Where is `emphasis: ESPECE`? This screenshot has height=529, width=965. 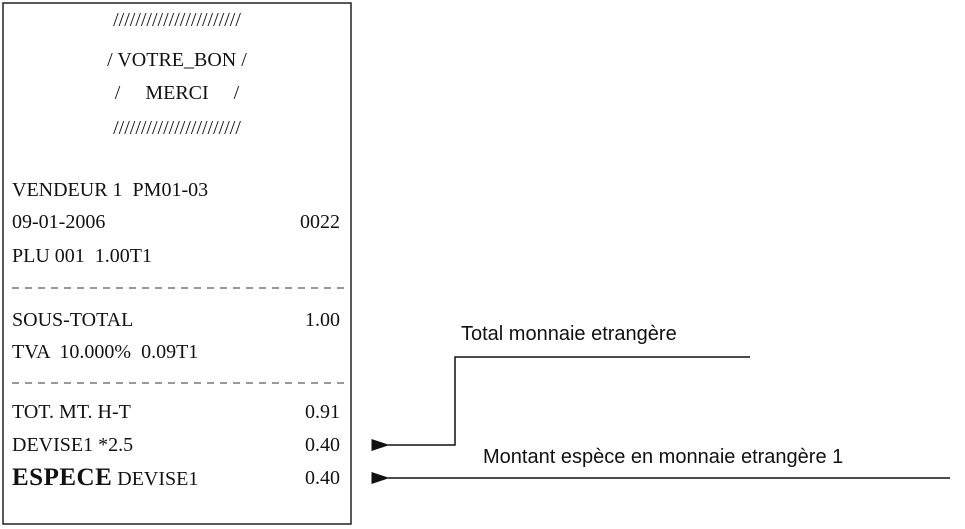 emphasis: ESPECE is located at coordinates (62, 477).